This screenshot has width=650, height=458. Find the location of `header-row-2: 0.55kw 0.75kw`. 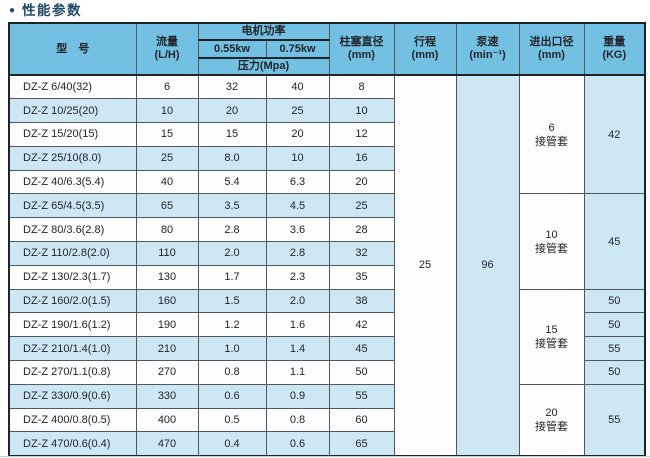

header-row-2: 0.55kw 0.75kw is located at coordinates (327, 49).